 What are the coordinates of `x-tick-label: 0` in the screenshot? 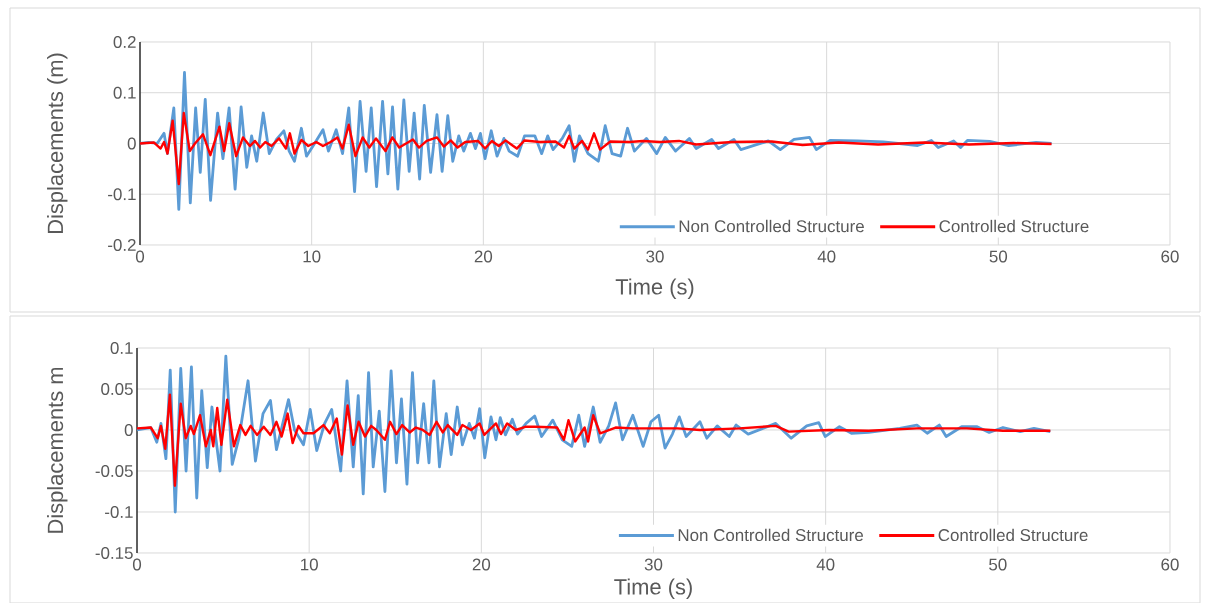 It's located at (140, 256).